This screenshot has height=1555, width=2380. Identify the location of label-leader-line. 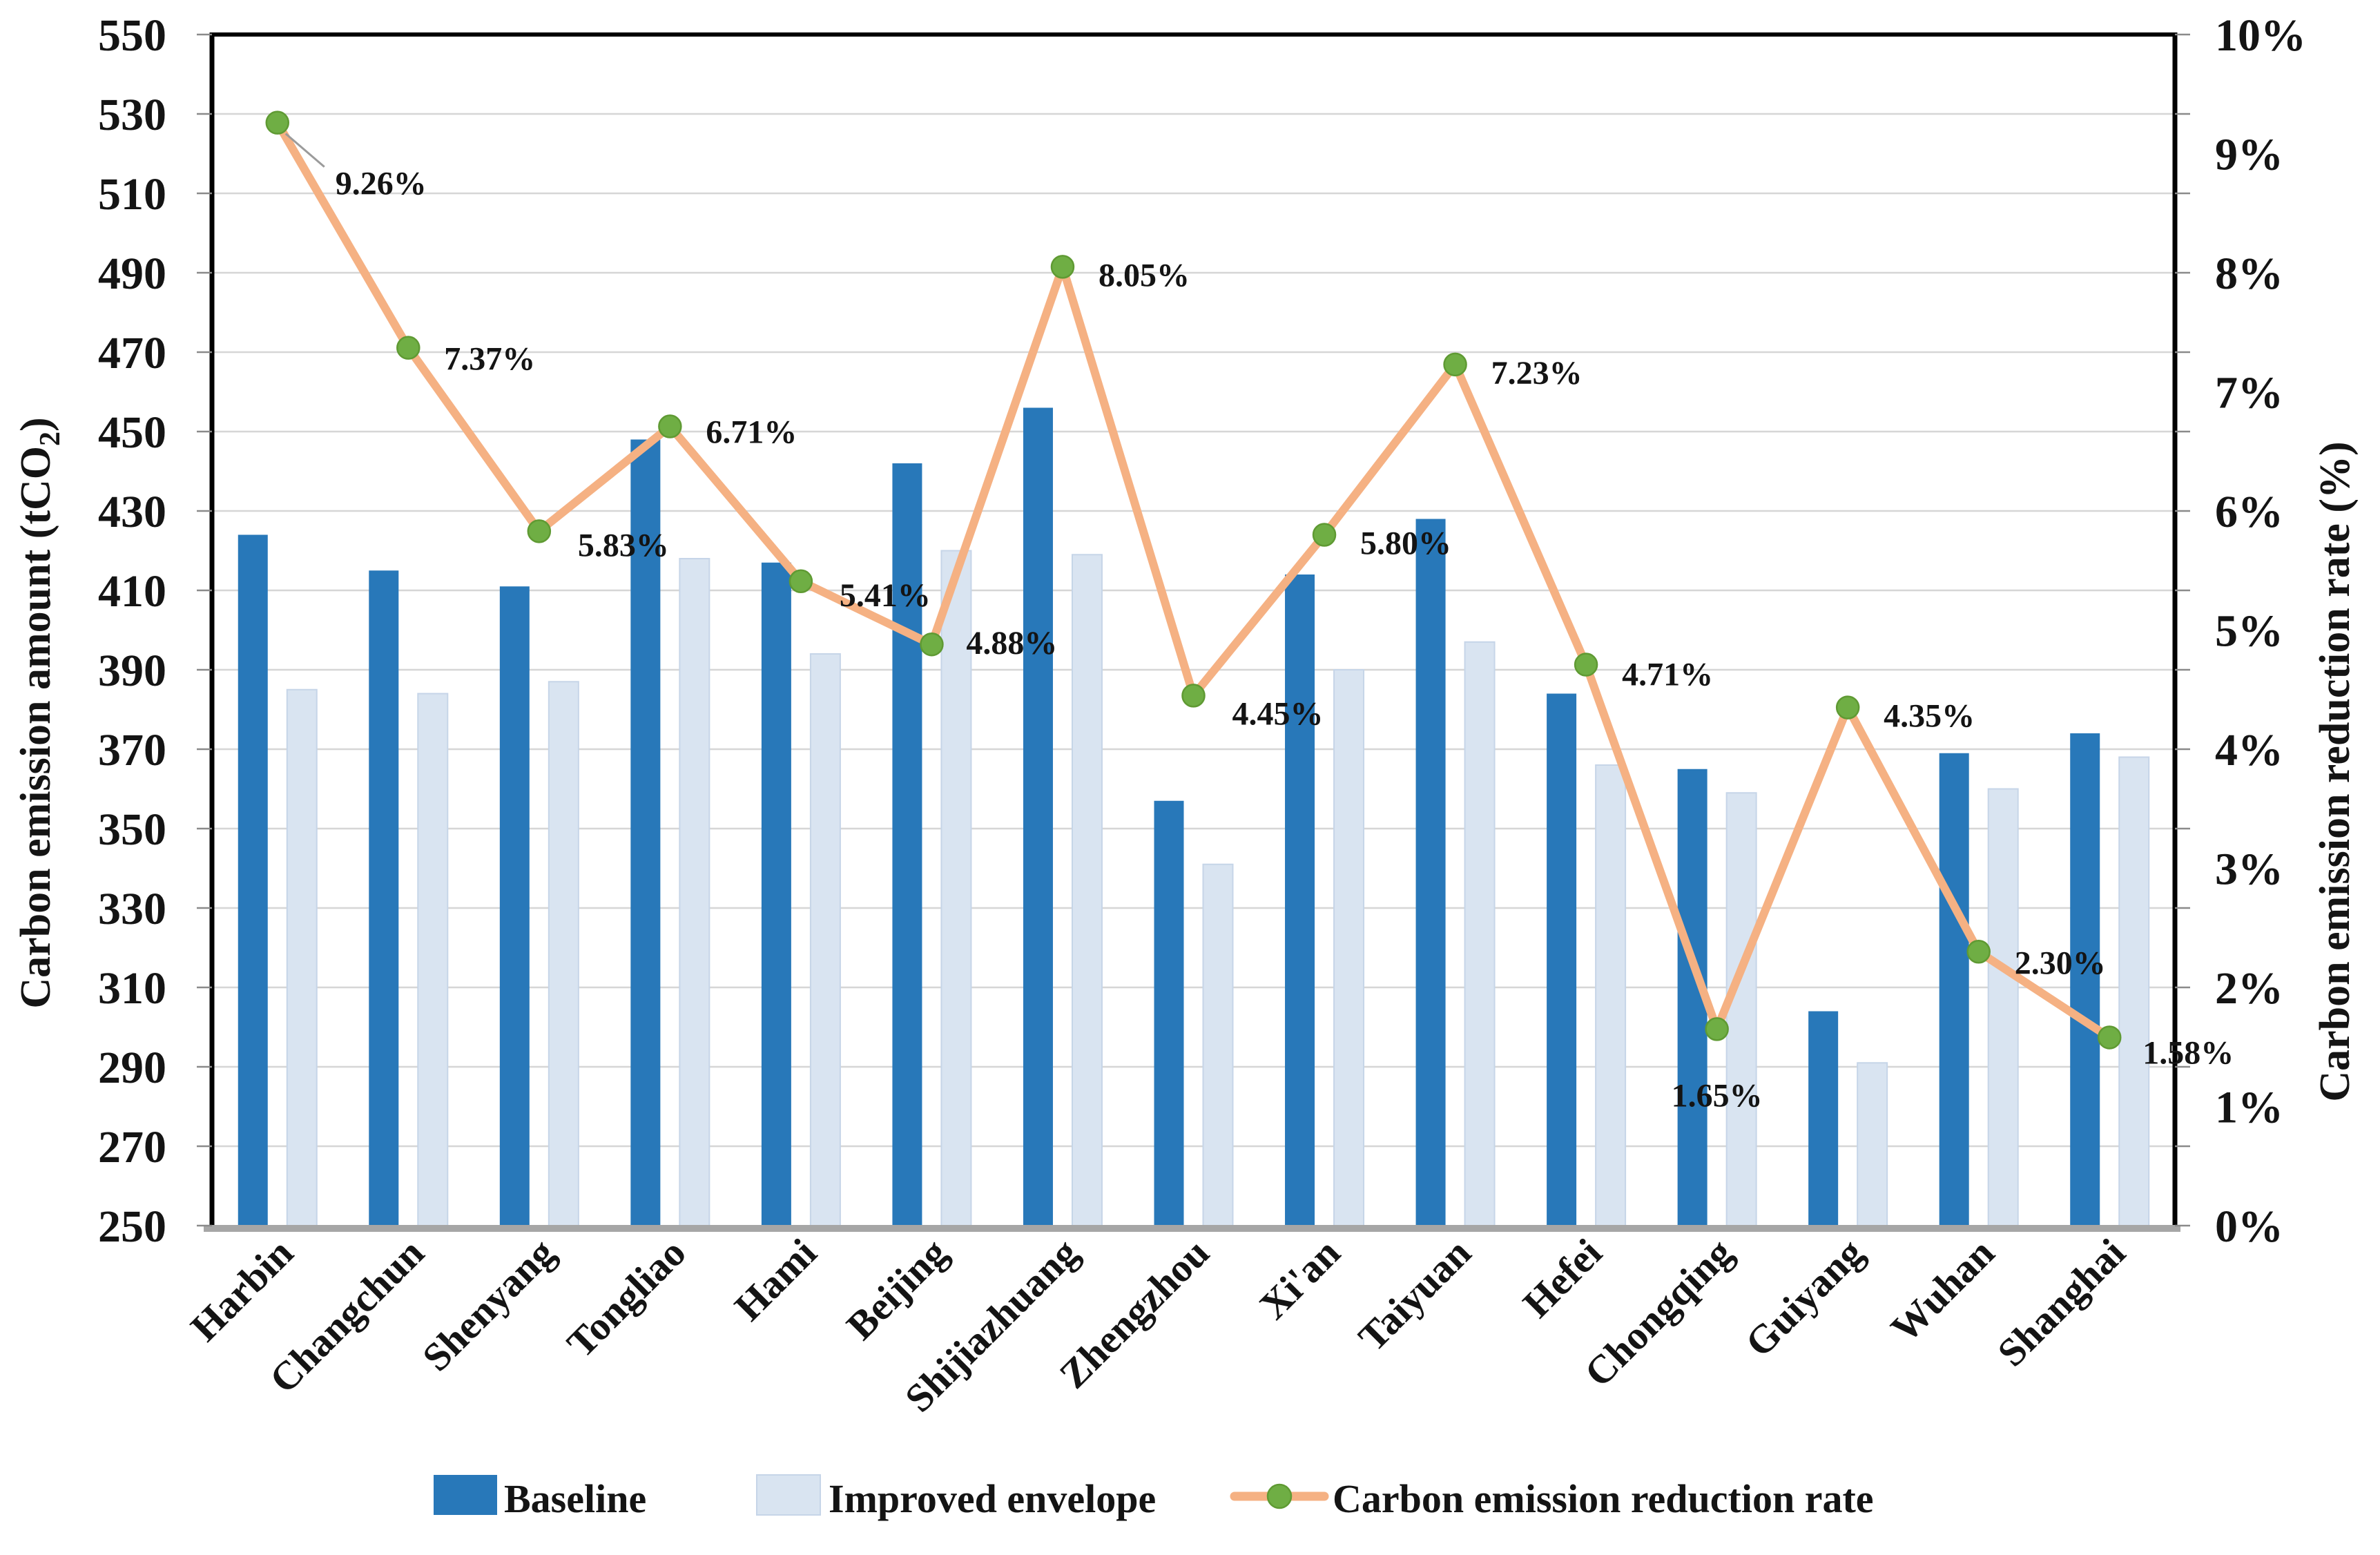
(304, 150).